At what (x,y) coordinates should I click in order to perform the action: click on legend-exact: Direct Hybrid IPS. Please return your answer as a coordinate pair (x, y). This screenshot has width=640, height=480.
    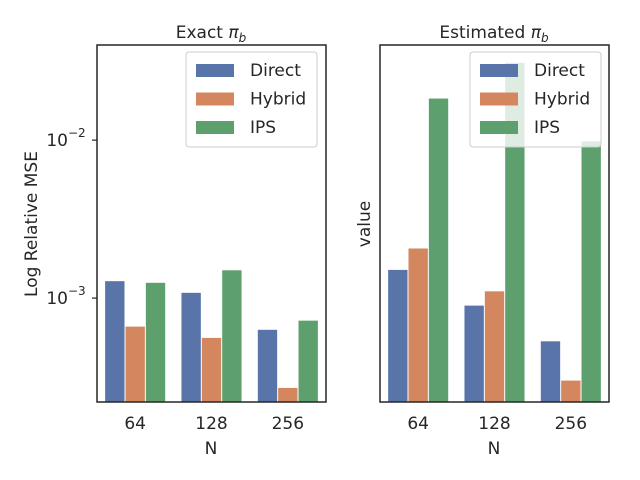
    Looking at the image, I should click on (251, 99).